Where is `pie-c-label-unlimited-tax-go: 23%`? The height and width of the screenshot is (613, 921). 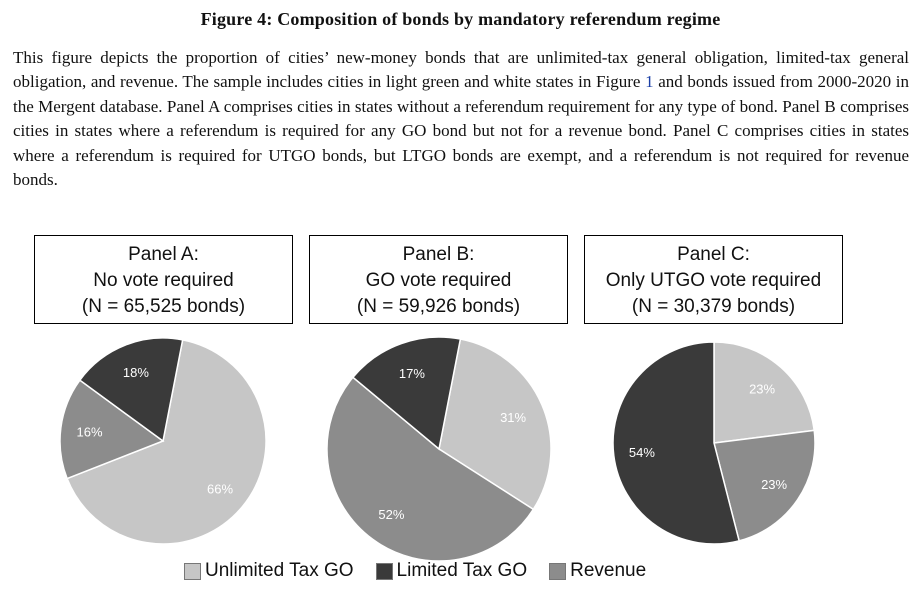 pie-c-label-unlimited-tax-go: 23% is located at coordinates (762, 389).